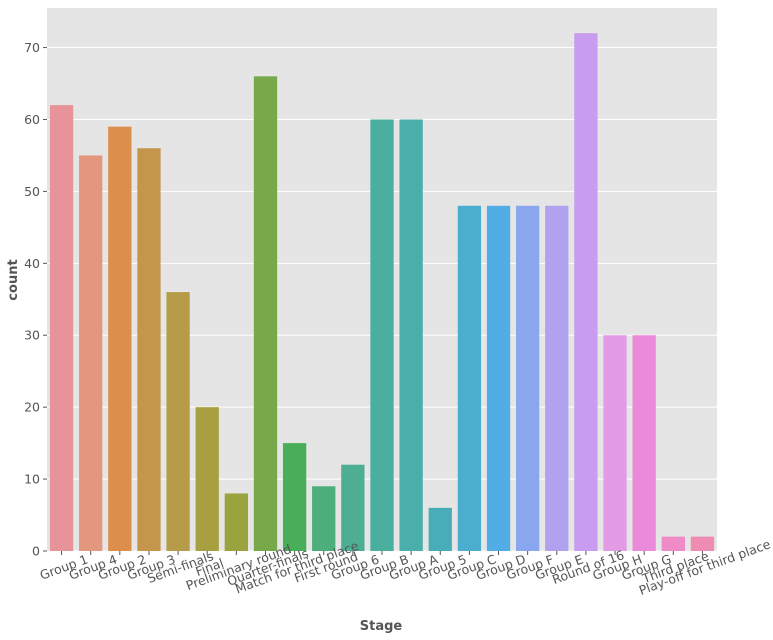  Describe the element at coordinates (32, 335) in the screenshot. I see `y-tick-label: 30` at that location.